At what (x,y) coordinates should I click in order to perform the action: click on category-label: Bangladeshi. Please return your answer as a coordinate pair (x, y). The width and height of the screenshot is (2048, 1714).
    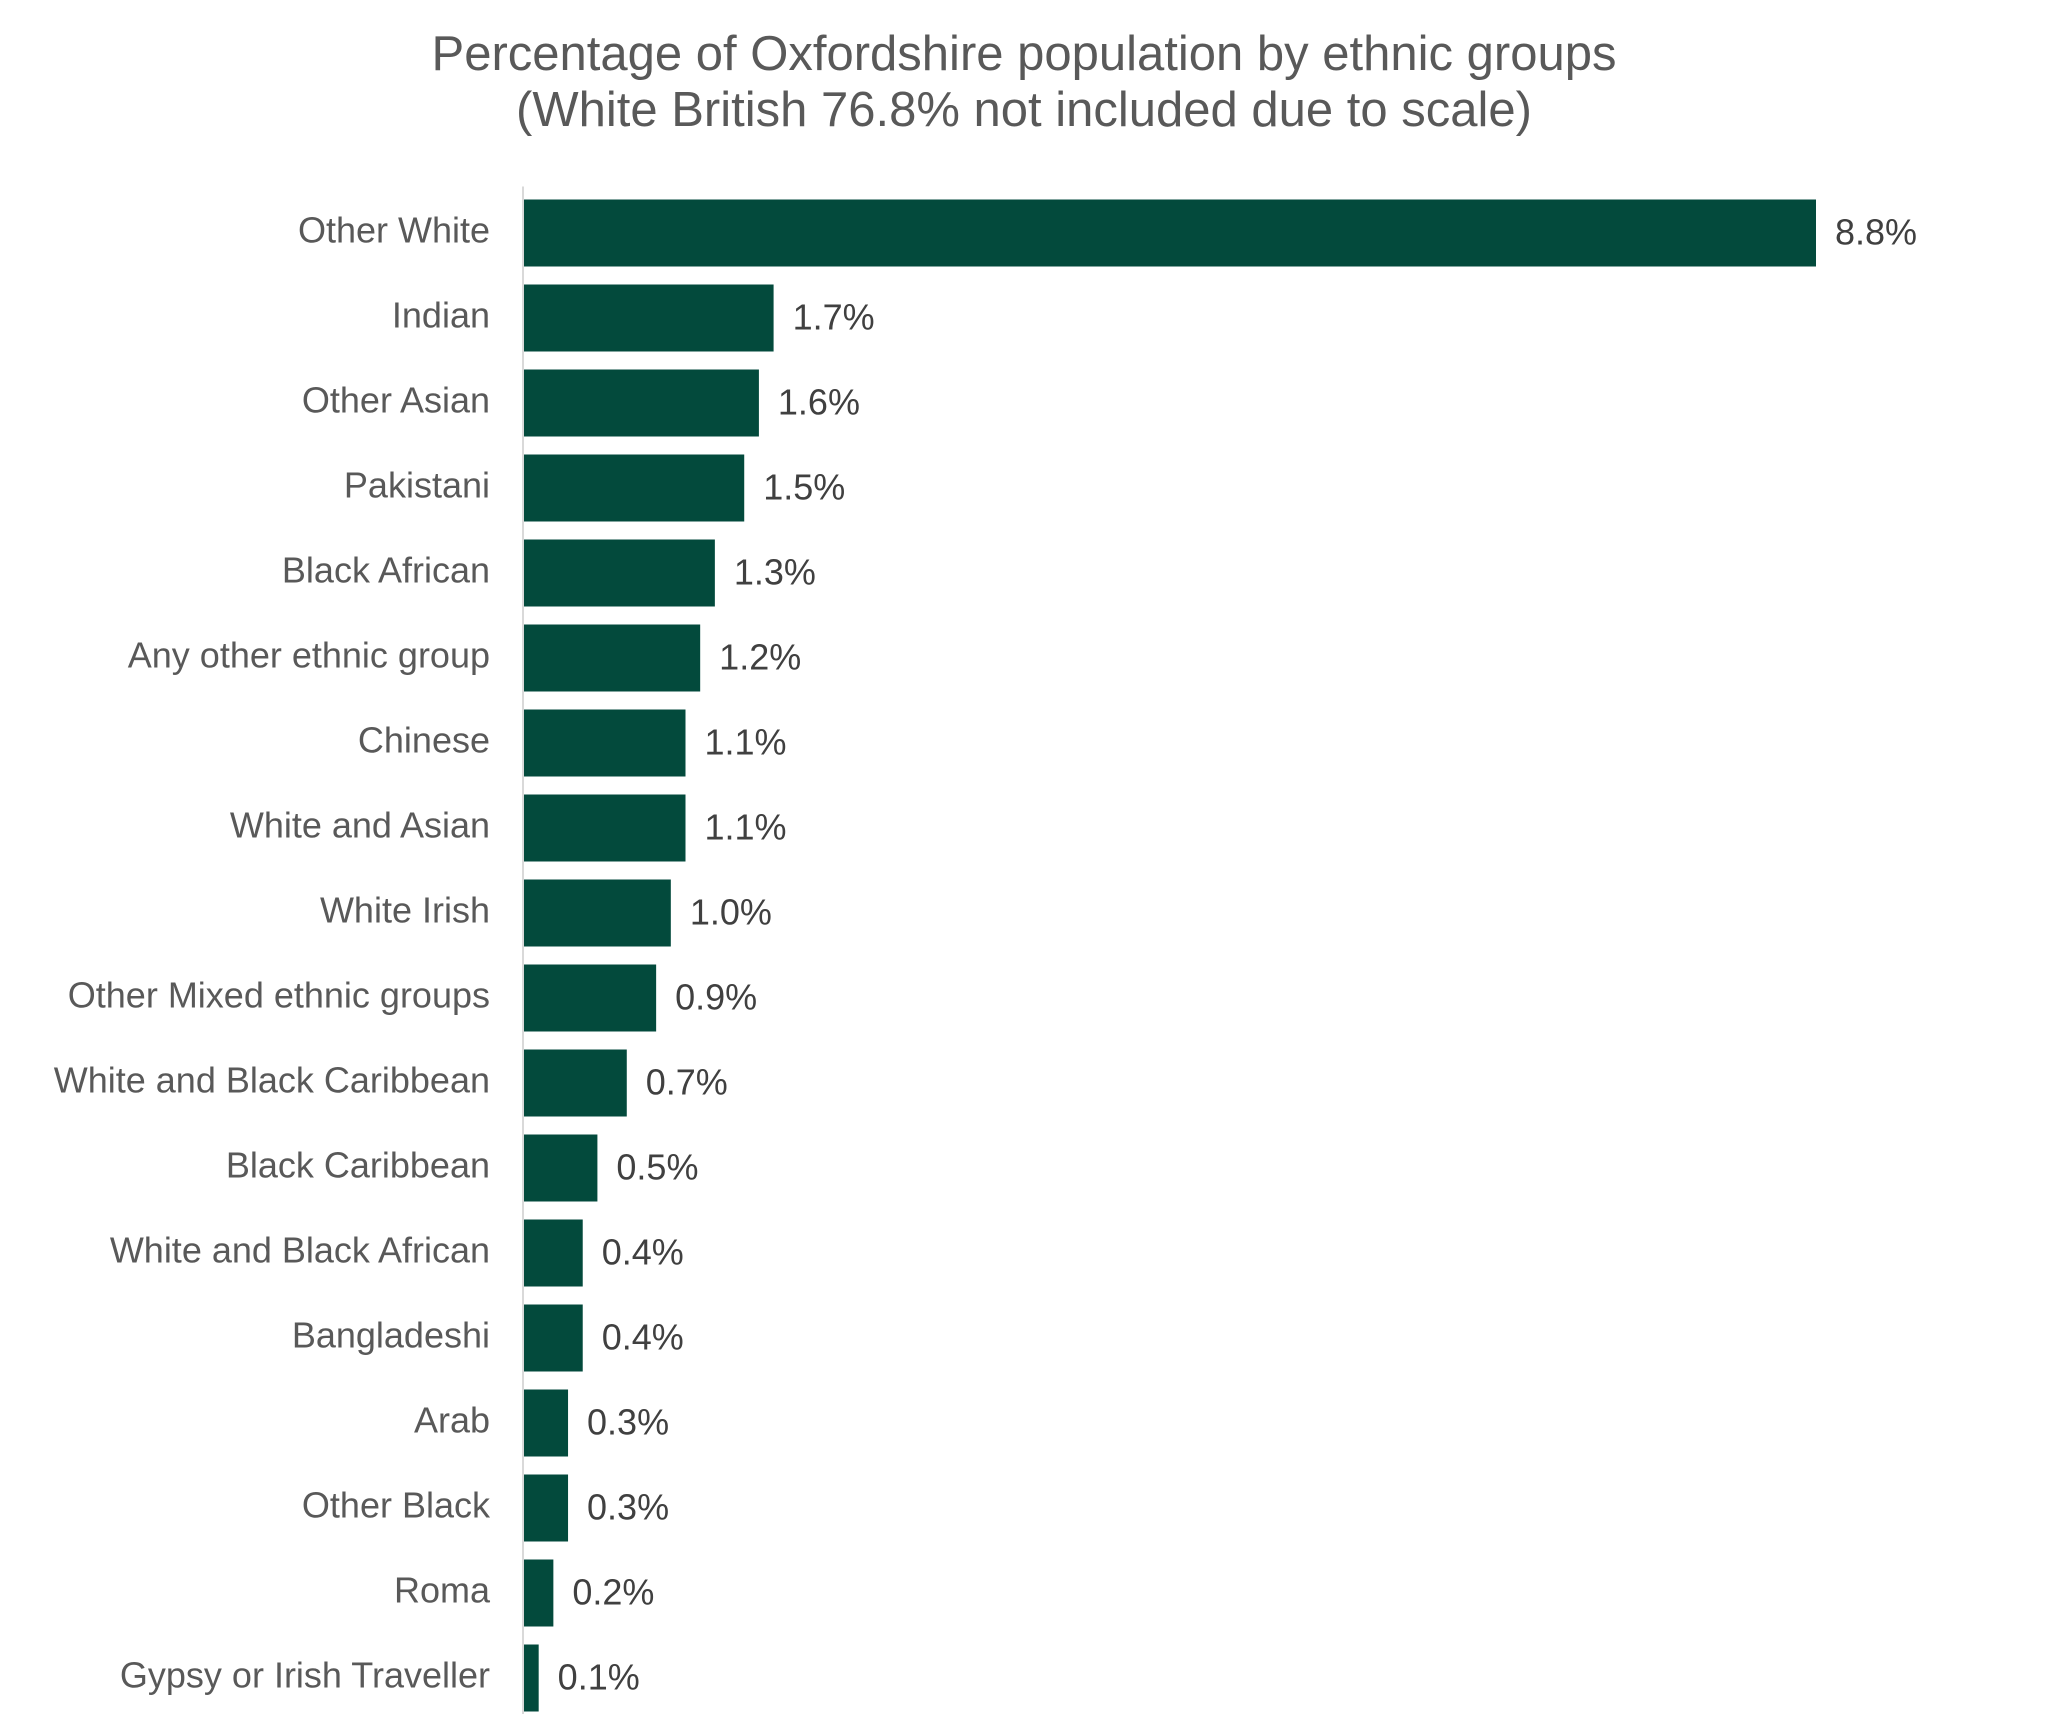
    Looking at the image, I should click on (391, 1335).